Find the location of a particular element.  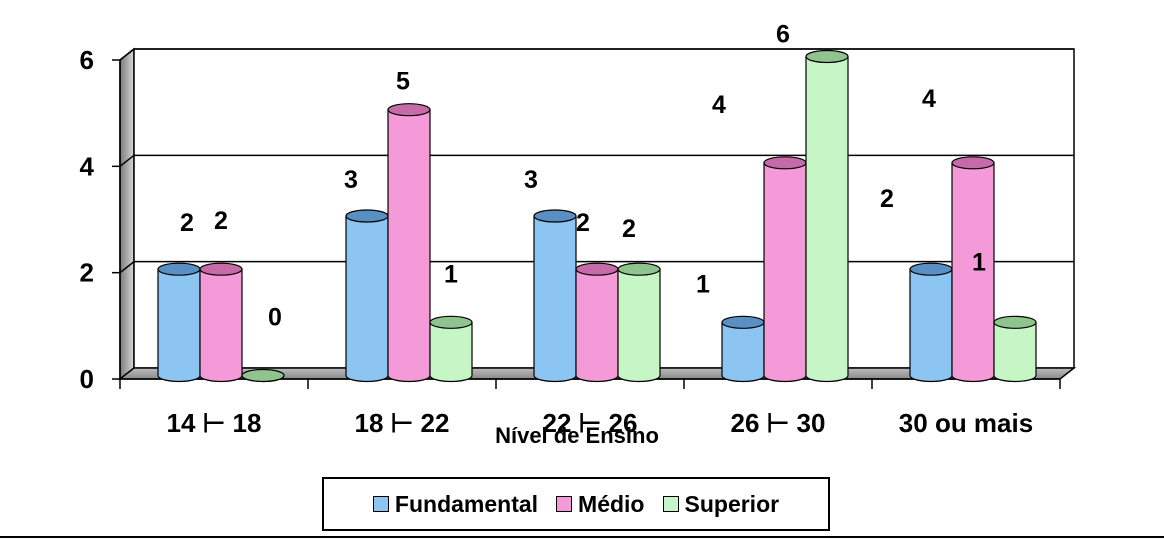

legend-swatch-superior is located at coordinates (670, 504).